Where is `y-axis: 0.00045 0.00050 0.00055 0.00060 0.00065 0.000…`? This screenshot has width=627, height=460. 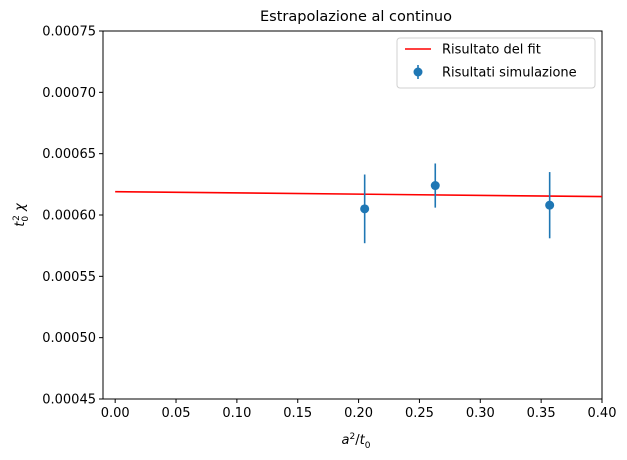
y-axis: 0.00045 0.00050 0.00055 0.00060 0.00065 0.000… is located at coordinates (72, 216).